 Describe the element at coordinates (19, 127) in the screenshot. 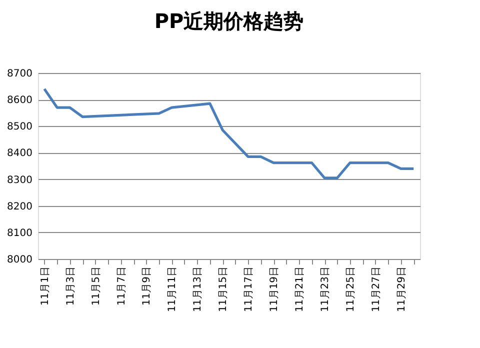

I see `y-tick-label: 8500` at that location.